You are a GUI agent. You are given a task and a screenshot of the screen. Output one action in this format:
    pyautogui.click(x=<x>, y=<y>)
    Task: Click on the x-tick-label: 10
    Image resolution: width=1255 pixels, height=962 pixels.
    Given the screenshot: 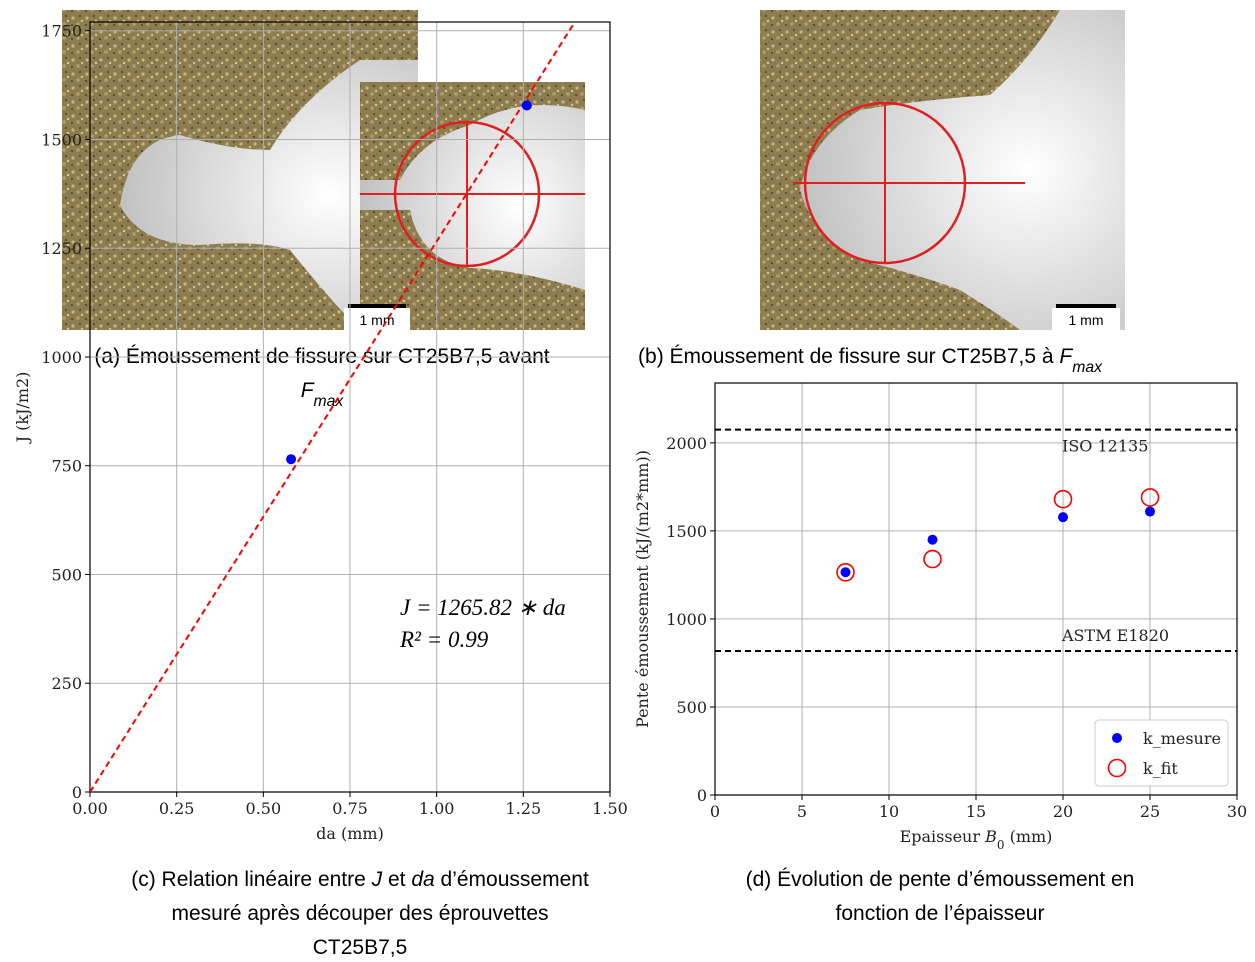 What is the action you would take?
    pyautogui.click(x=889, y=811)
    